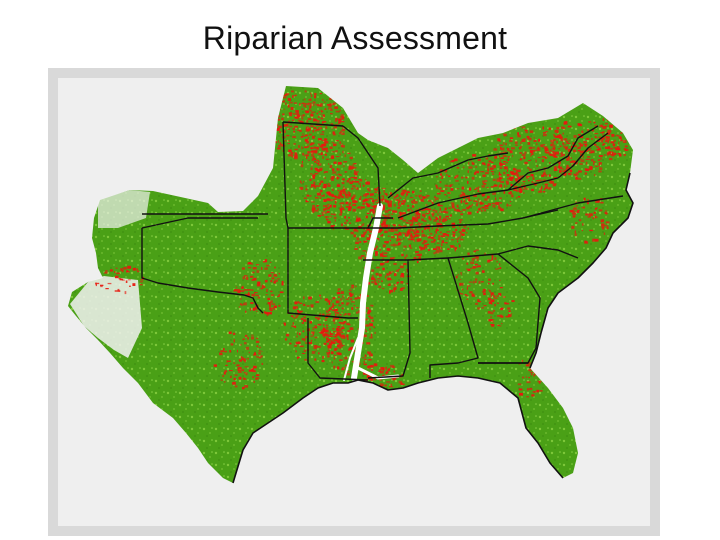 The width and height of the screenshot is (720, 540). I want to click on louisiana-border, so click(338, 349).